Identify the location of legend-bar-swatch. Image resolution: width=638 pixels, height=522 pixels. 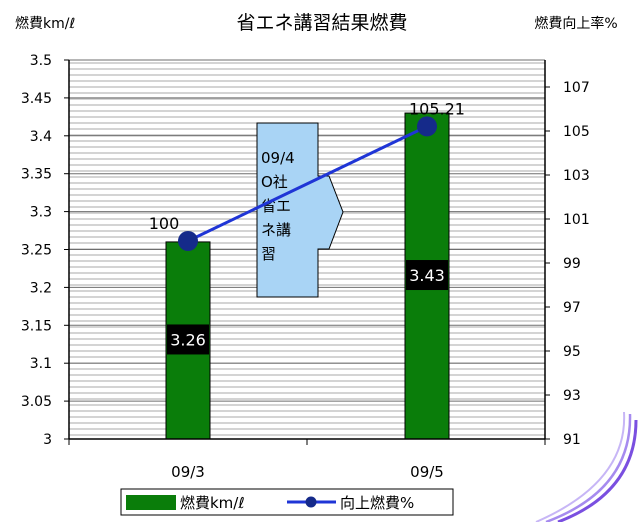
(151, 502).